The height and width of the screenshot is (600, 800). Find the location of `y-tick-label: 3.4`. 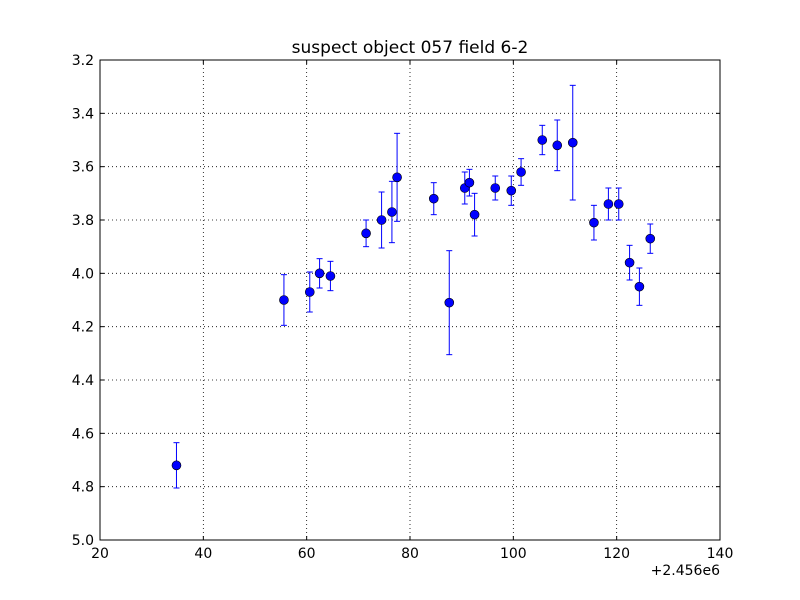

y-tick-label: 3.4 is located at coordinates (83, 114).